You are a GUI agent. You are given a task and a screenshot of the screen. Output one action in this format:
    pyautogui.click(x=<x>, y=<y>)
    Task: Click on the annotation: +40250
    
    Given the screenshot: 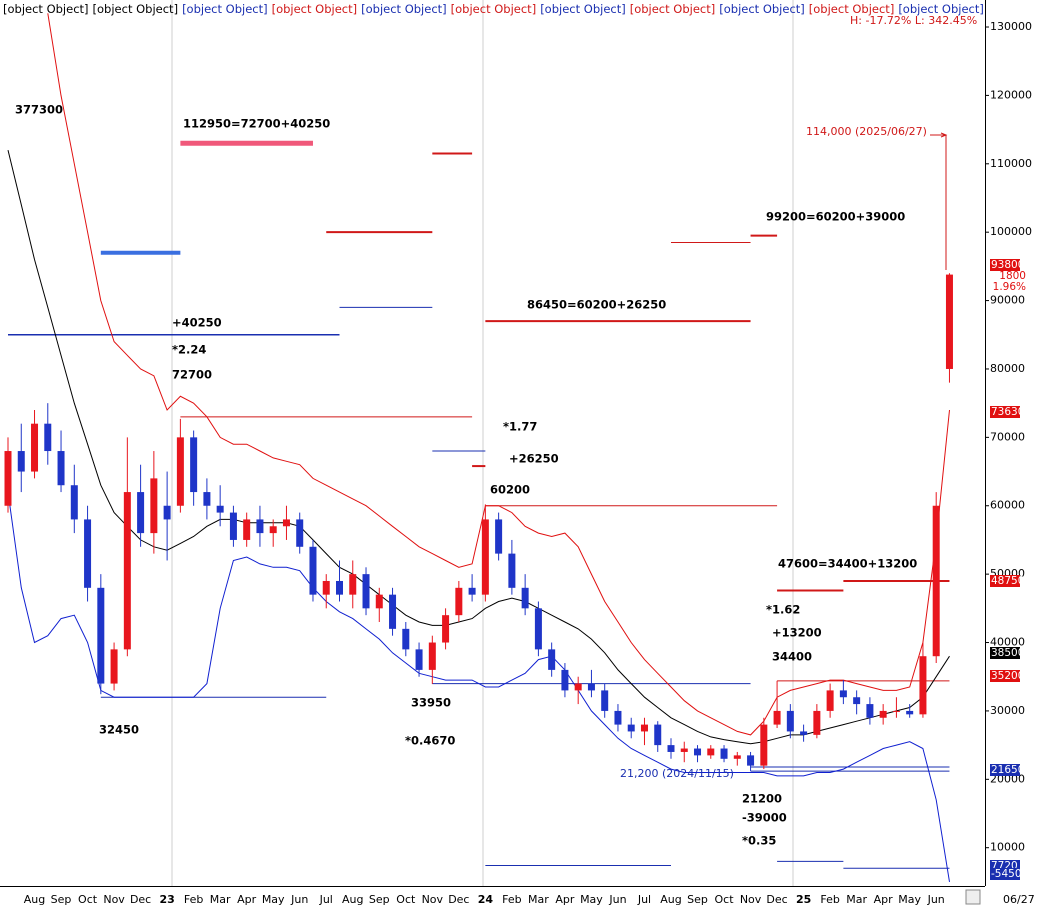 What is the action you would take?
    pyautogui.click(x=197, y=323)
    